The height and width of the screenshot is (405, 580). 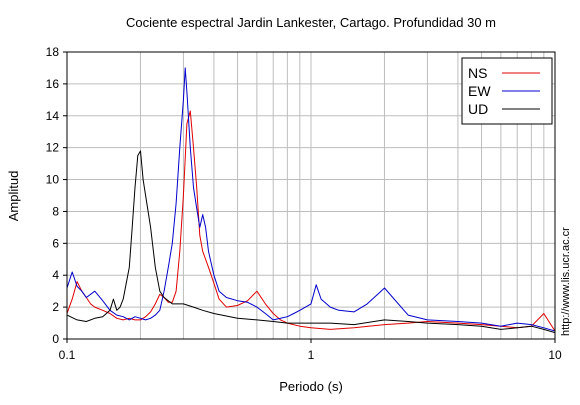 I want to click on x-tick-label: 0.1, so click(x=67, y=355).